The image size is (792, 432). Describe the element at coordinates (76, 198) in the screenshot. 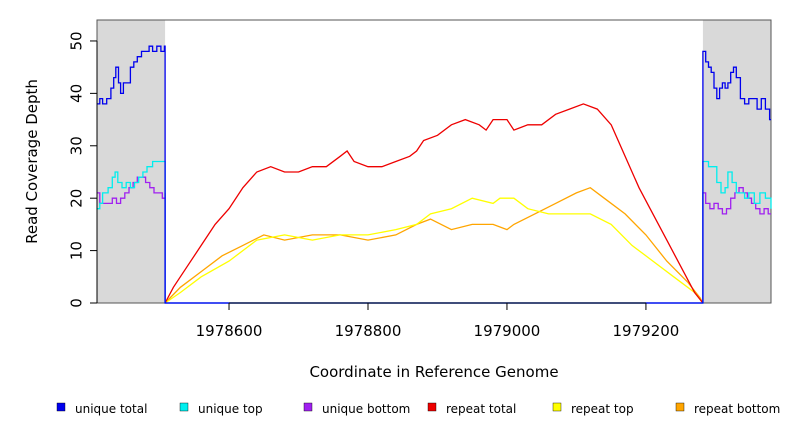

I see `y-tick-label: 20` at that location.